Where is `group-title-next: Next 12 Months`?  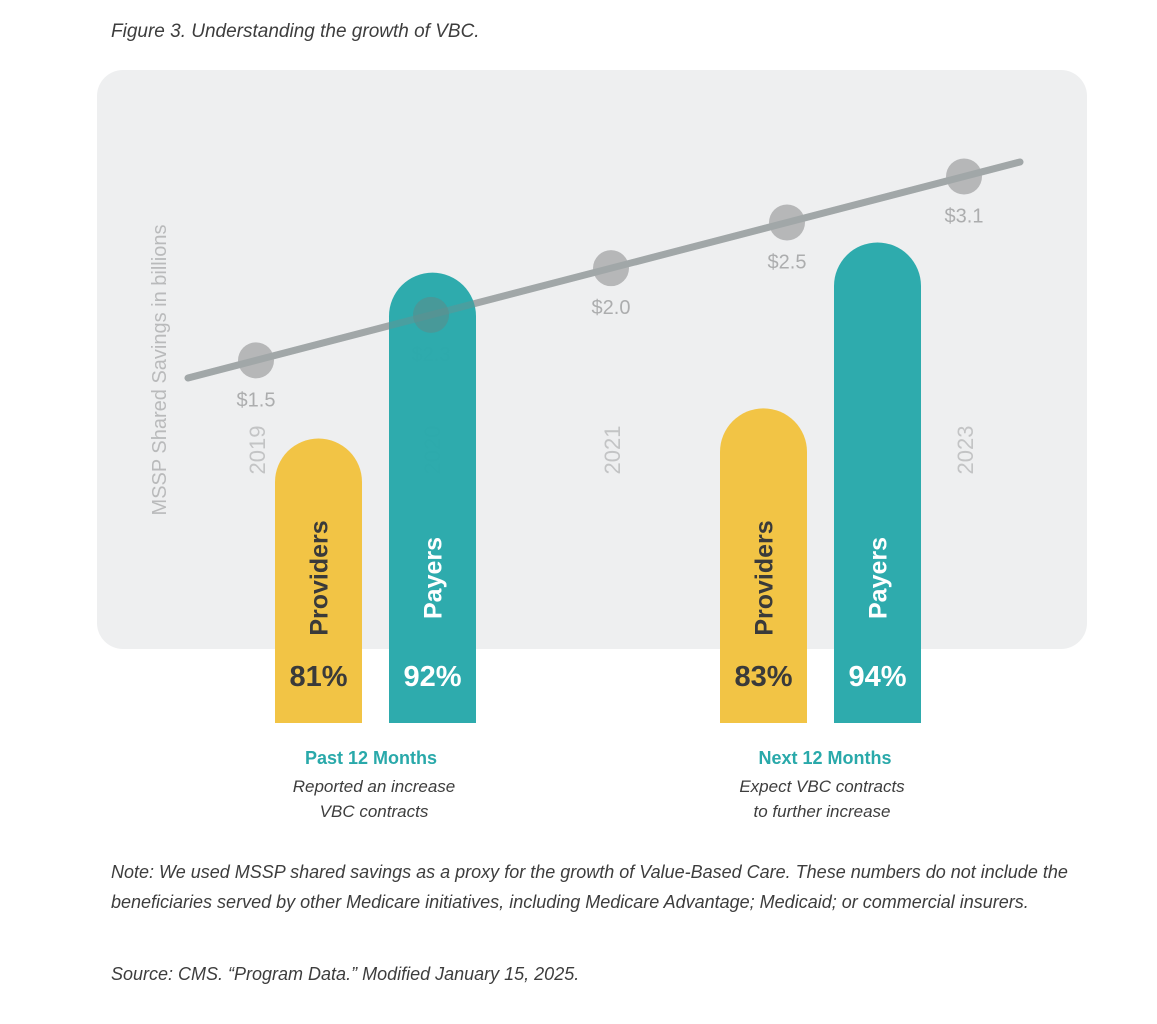
group-title-next: Next 12 Months is located at coordinates (825, 758).